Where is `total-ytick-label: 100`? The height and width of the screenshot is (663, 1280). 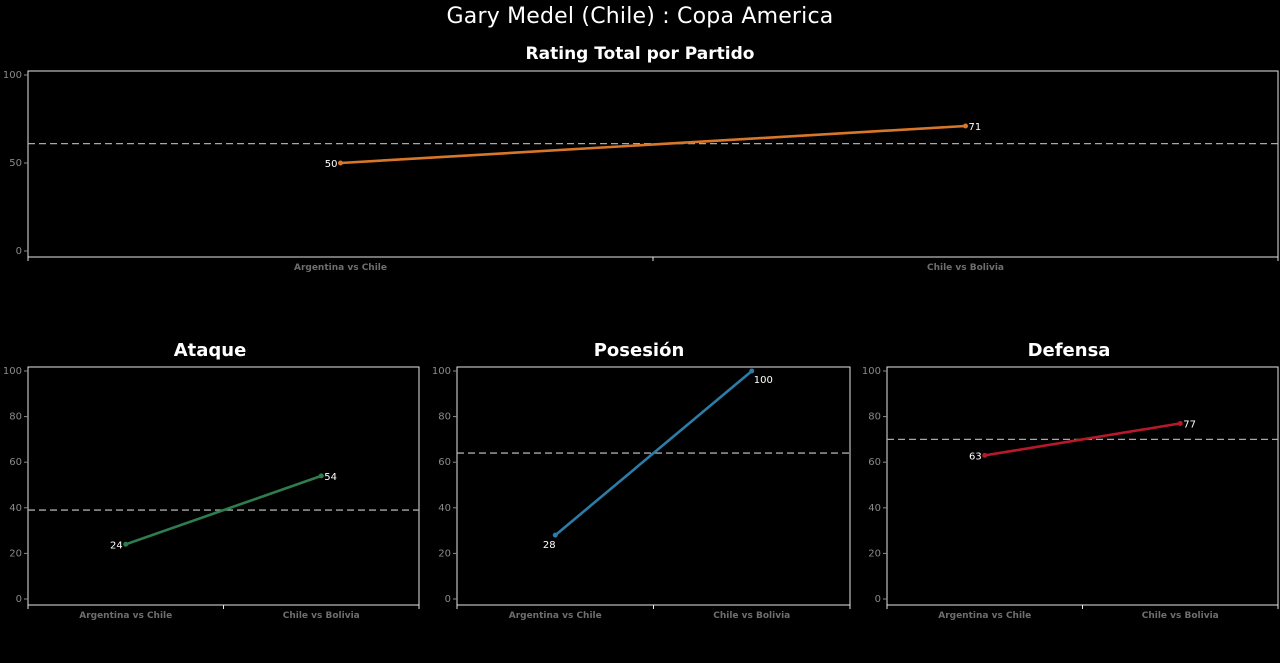 total-ytick-label: 100 is located at coordinates (12, 75).